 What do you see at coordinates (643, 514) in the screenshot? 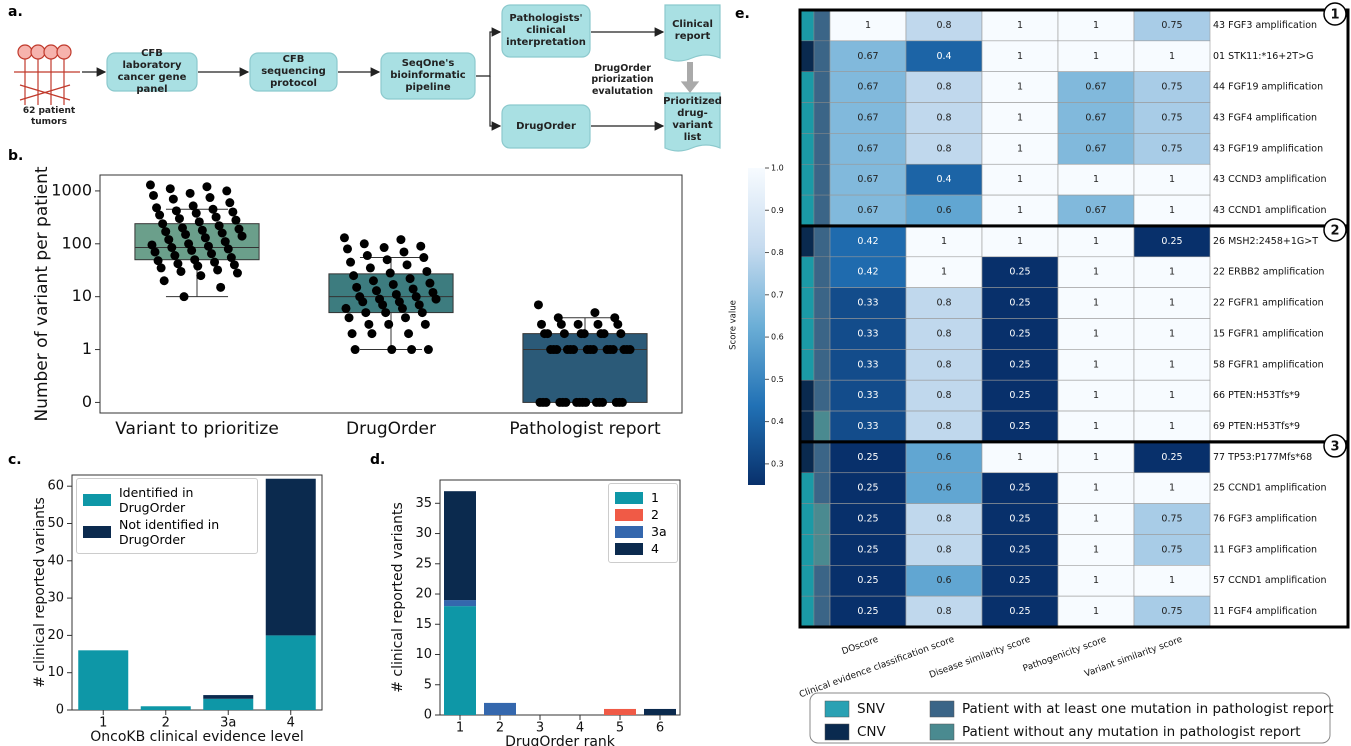
I see `legend-entry: 2` at bounding box center [643, 514].